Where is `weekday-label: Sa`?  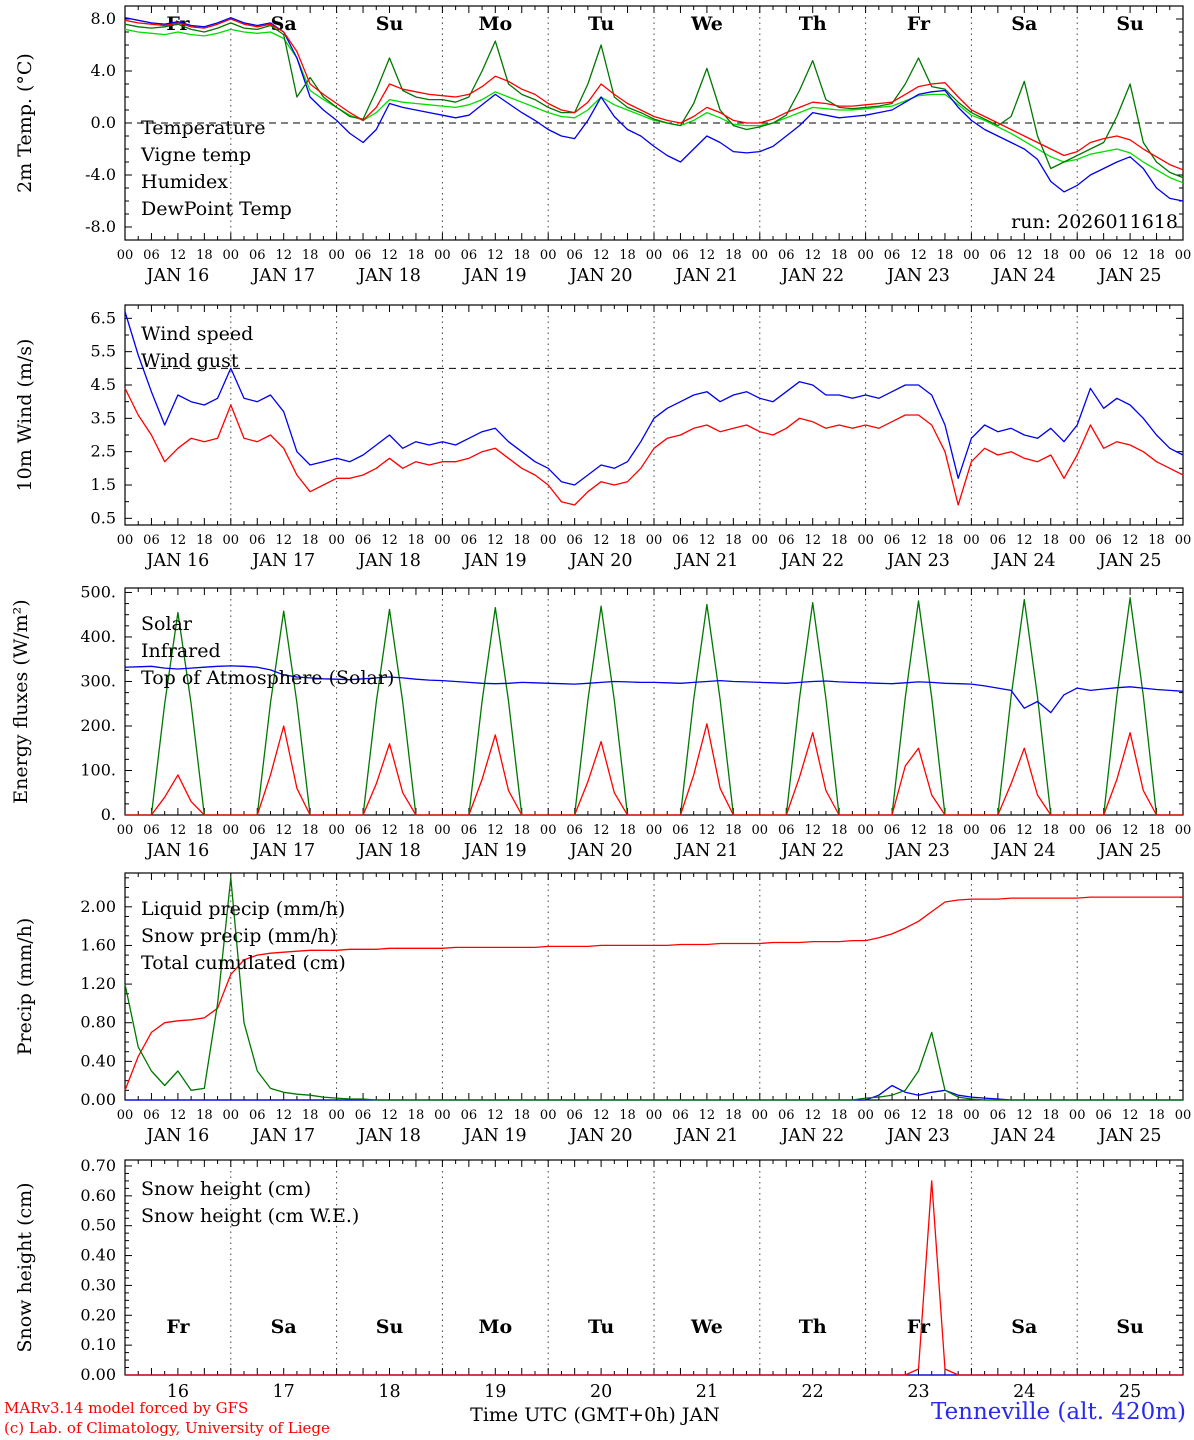
weekday-label: Sa is located at coordinates (1024, 24).